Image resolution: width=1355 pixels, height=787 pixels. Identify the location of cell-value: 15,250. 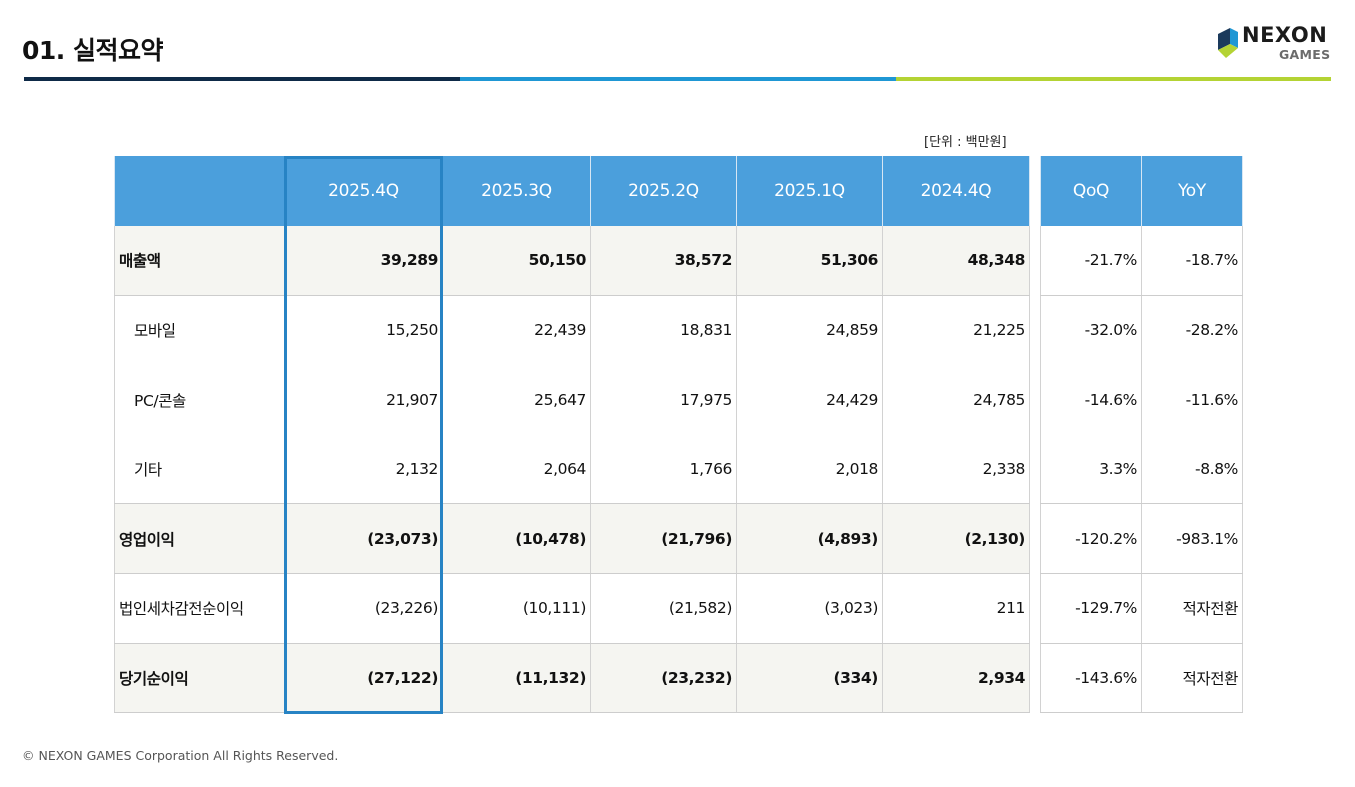
(363, 330).